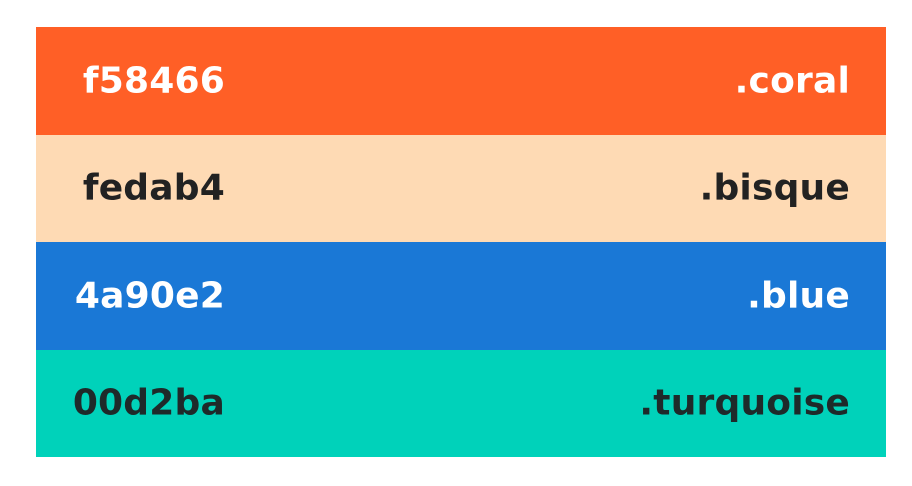 The height and width of the screenshot is (486, 912). What do you see at coordinates (149, 296) in the screenshot?
I see `swatch-hex-code: 4a90e2` at bounding box center [149, 296].